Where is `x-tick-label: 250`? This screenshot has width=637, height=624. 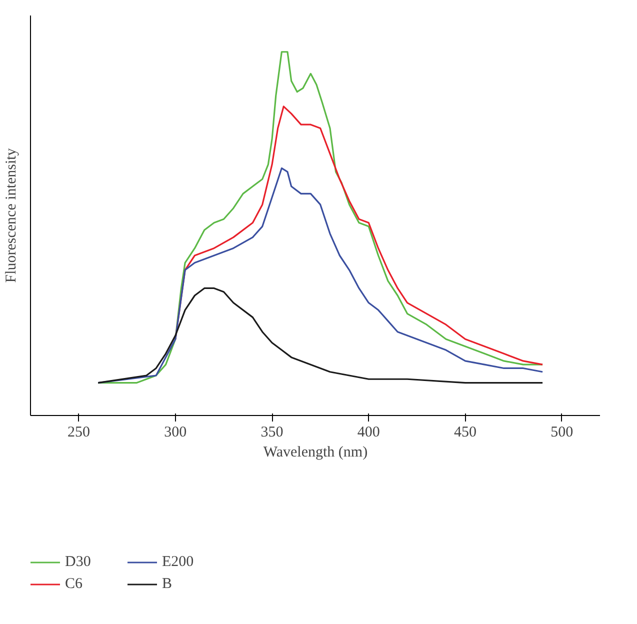 x-tick-label: 250 is located at coordinates (79, 432).